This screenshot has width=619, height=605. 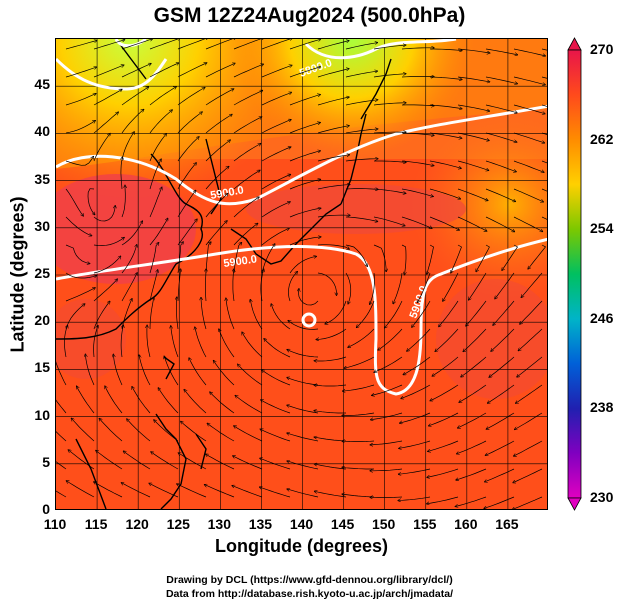 I want to click on x-tick-label: 165, so click(x=507, y=524).